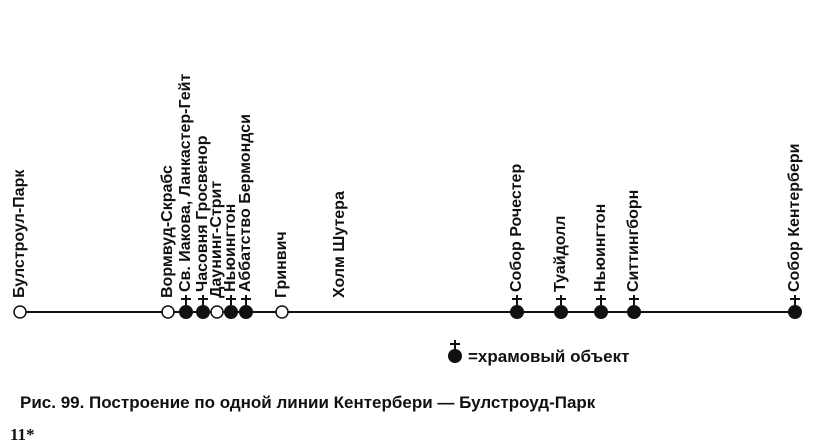 This screenshot has height=446, width=828. I want to click on legend: =храмовый объект, so click(538, 353).